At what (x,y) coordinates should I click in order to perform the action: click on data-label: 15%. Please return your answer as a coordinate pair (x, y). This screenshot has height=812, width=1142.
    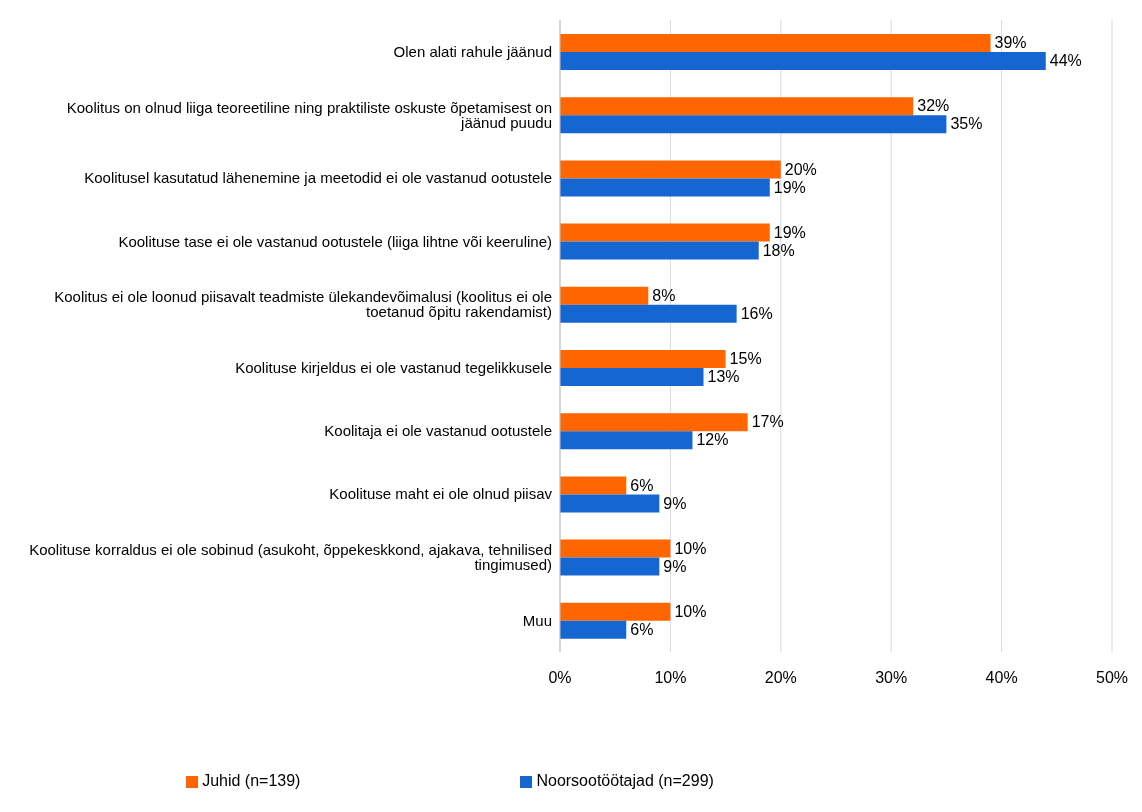
    Looking at the image, I should click on (745, 359).